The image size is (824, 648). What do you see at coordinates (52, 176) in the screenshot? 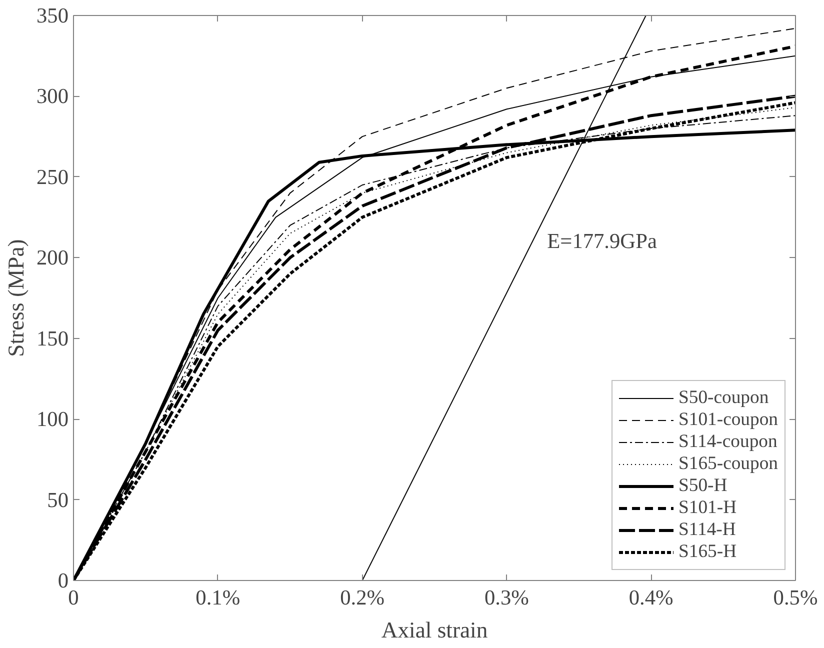
I see `y-tick-label: 250` at bounding box center [52, 176].